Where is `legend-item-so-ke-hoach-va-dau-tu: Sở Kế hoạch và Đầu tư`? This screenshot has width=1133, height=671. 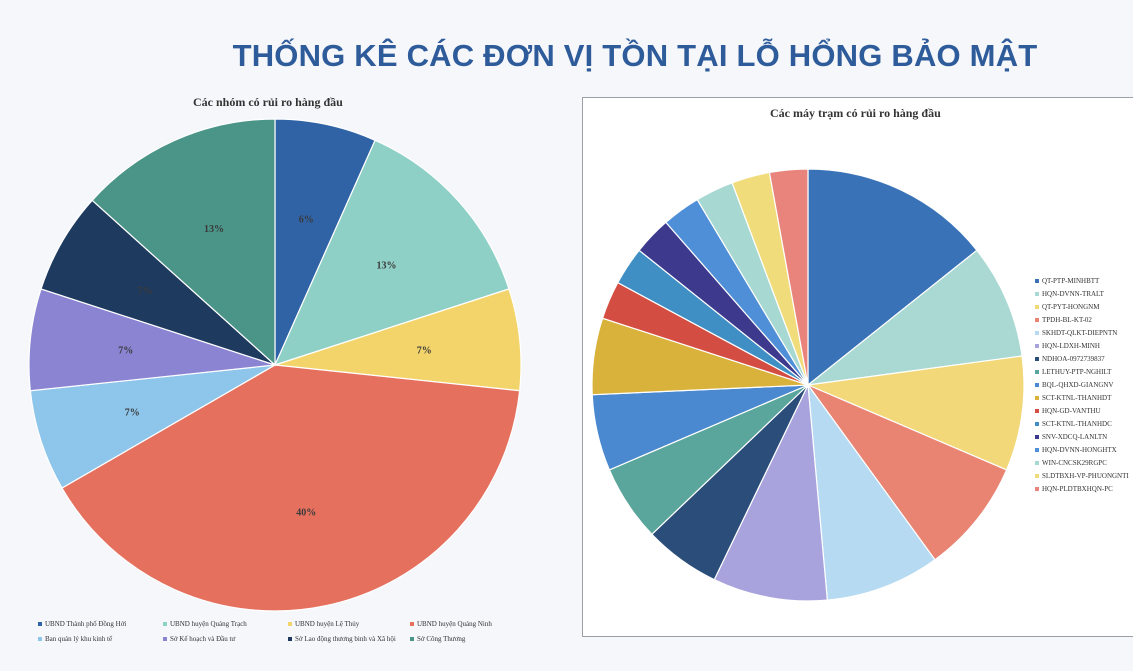 legend-item-so-ke-hoach-va-dau-tu: Sở Kế hoạch và Đầu tư is located at coordinates (199, 639).